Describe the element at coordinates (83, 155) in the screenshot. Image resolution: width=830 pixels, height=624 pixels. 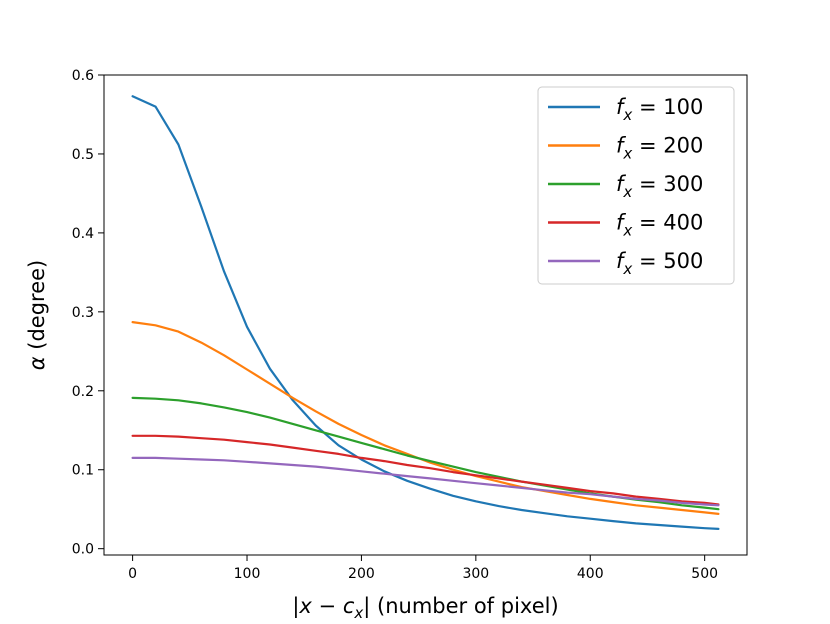
I see `y-tick-label: 0.5` at that location.